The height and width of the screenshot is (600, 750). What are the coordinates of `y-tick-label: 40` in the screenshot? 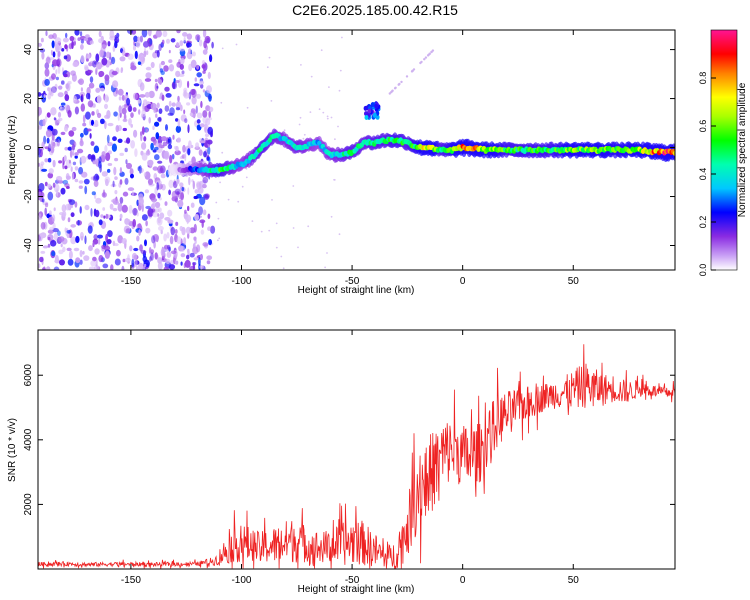 It's located at (28, 50).